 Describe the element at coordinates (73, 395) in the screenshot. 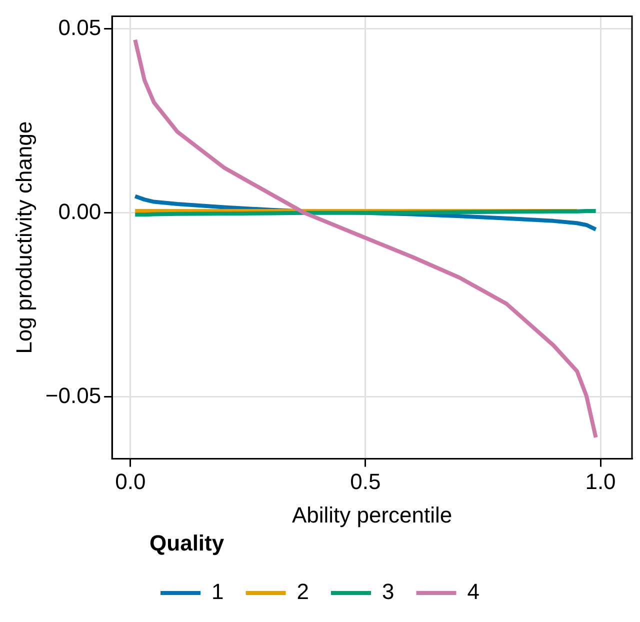

I see `y-tick-label: −0.05` at that location.